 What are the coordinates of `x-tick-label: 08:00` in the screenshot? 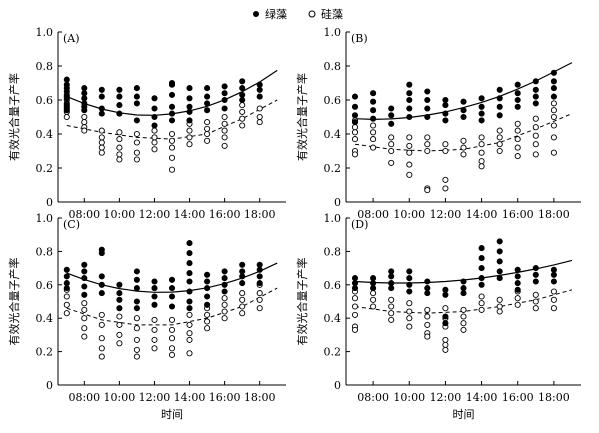 It's located at (373, 214).